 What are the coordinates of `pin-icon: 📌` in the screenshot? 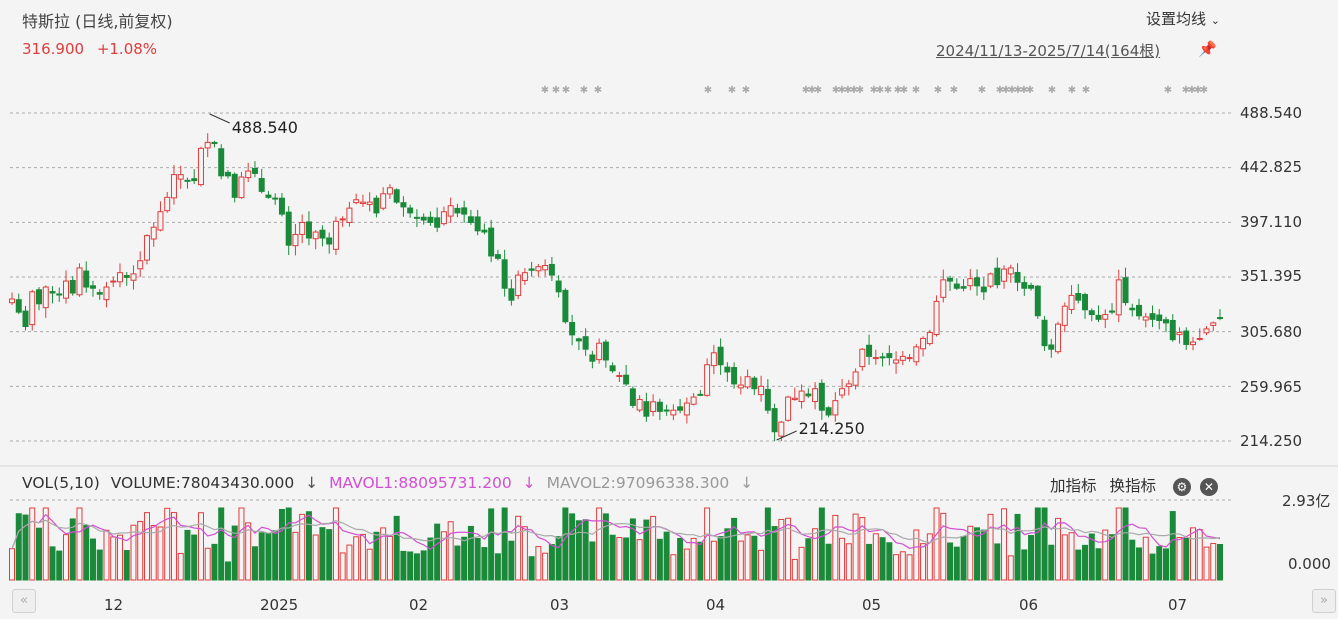 It's located at (1207, 49).